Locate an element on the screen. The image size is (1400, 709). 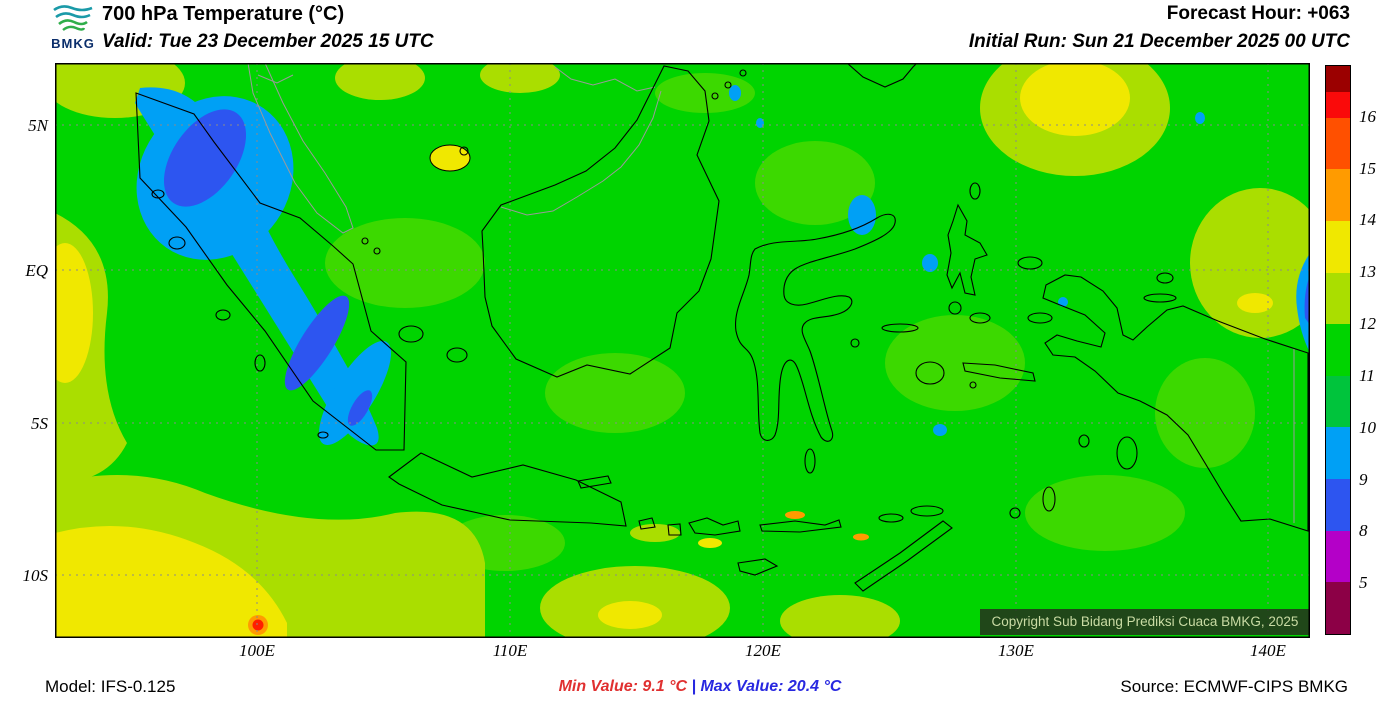
colorbar-tick-label: 9 is located at coordinates (1363, 479).